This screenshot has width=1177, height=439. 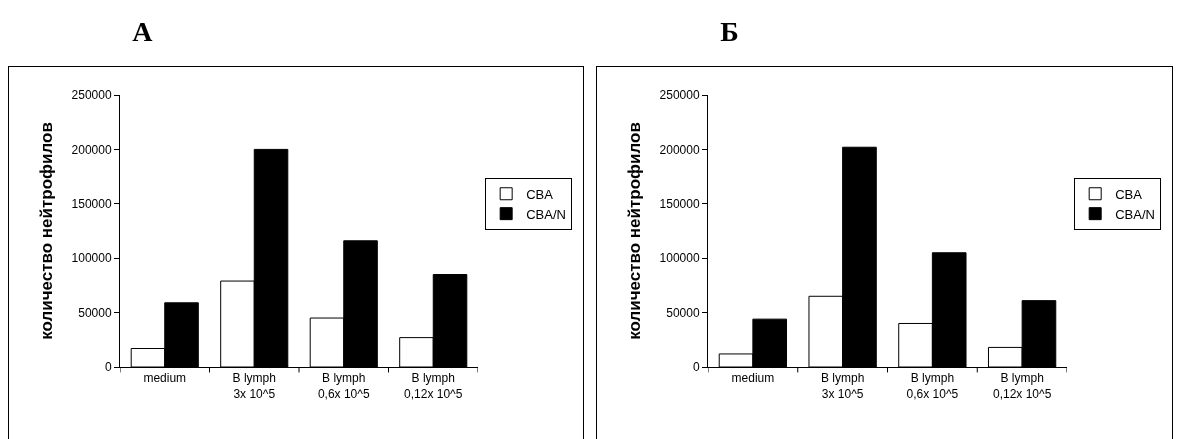 What do you see at coordinates (143, 31) in the screenshot?
I see `chart-title: А` at bounding box center [143, 31].